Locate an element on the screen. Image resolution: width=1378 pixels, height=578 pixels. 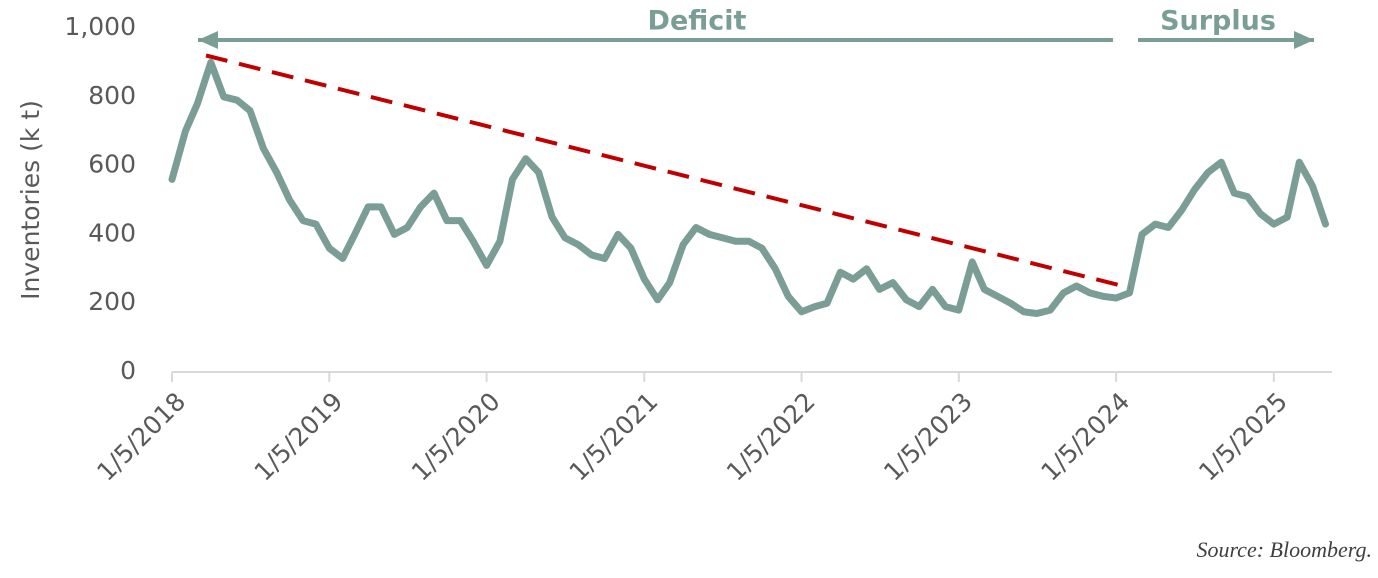
y-tick-label: 400 is located at coordinates (112, 232).